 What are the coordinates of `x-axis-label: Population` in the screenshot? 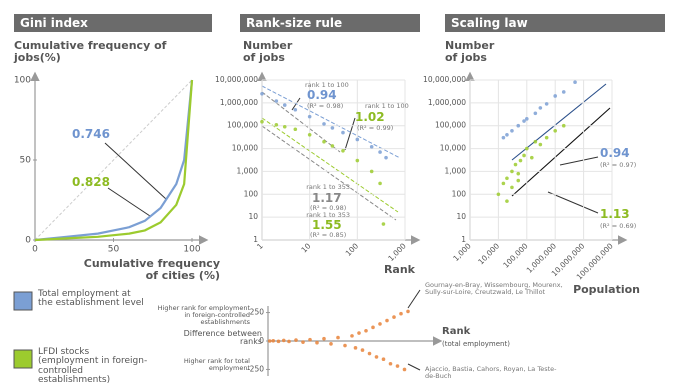 It's located at (606, 289).